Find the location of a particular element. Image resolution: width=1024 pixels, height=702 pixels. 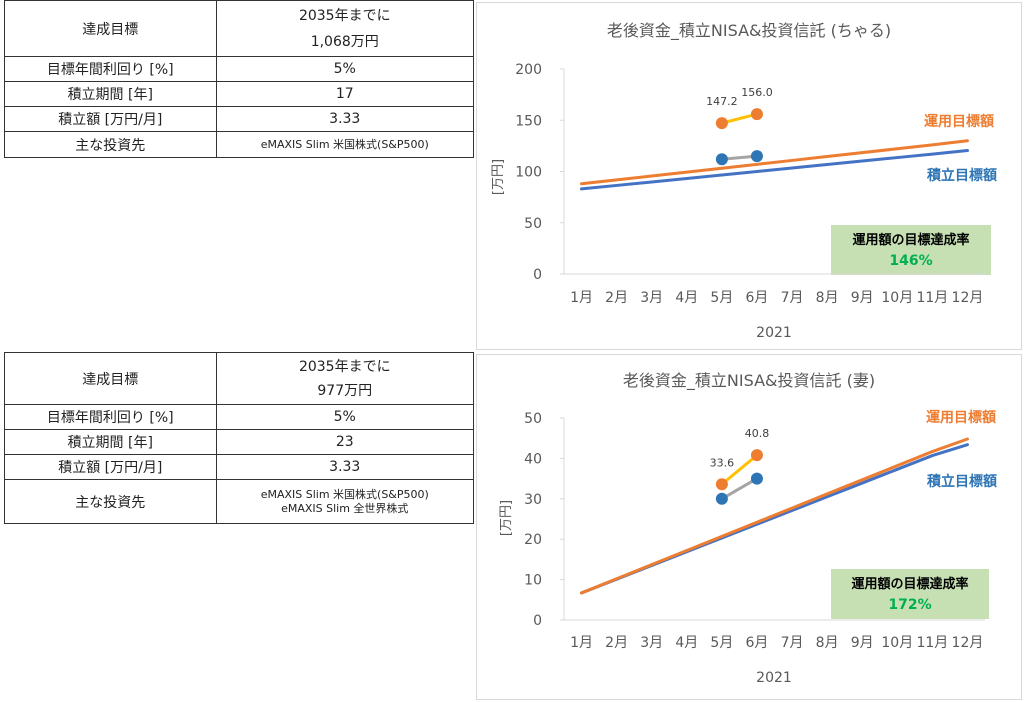

series-label-operation: 運用目標額 is located at coordinates (961, 417).